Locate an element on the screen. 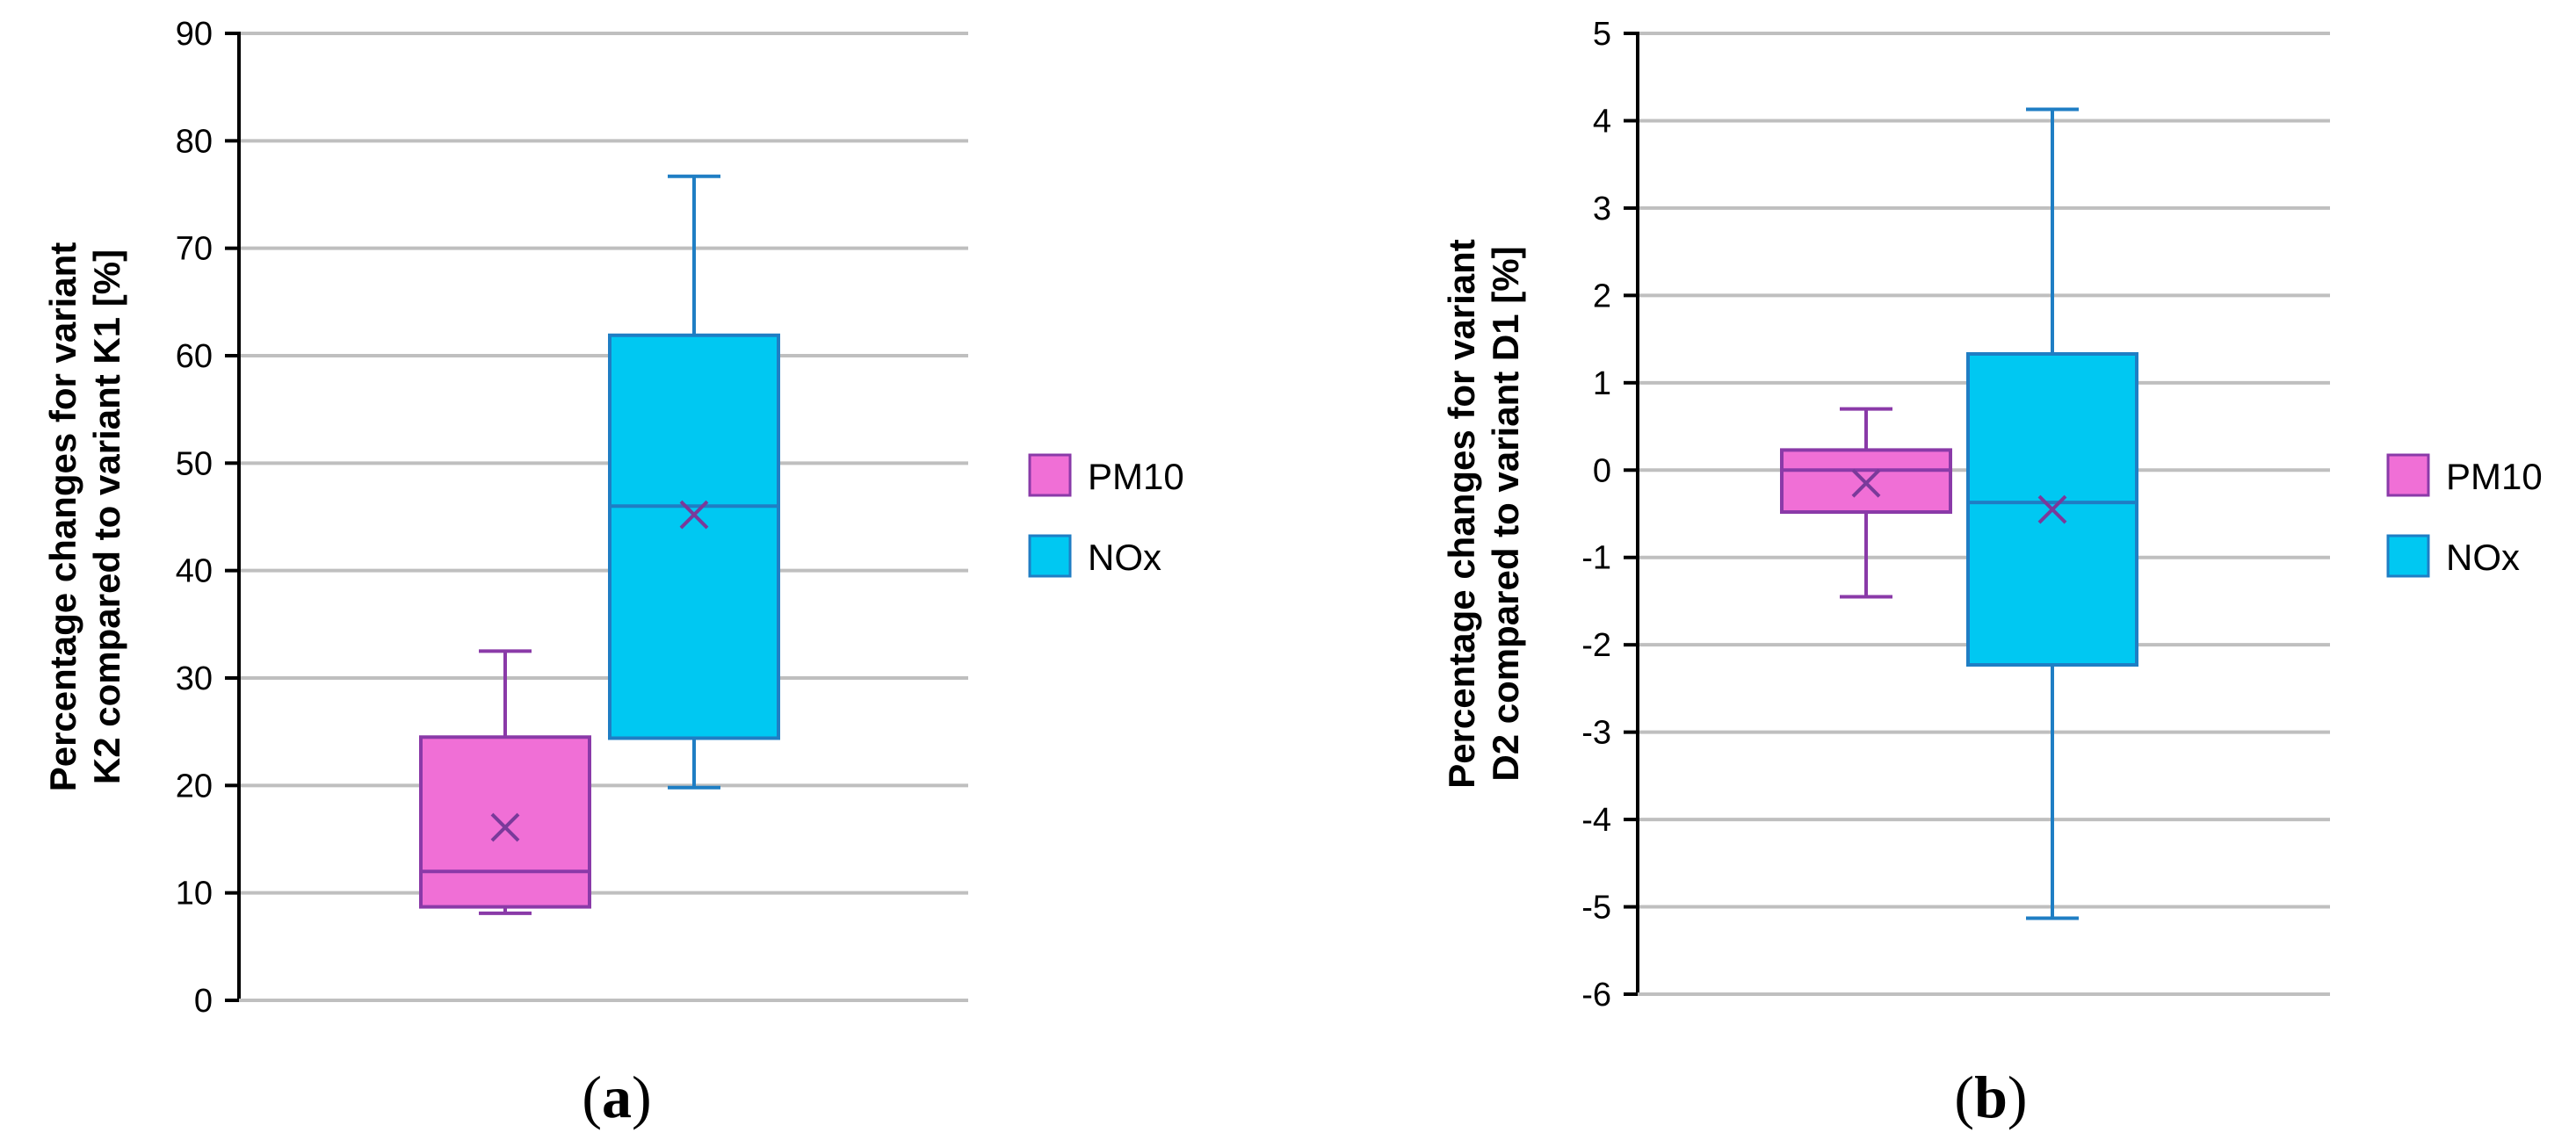 The image size is (2576, 1147). chart-b-y-axis-title-line: Percentage changes for variant is located at coordinates (1461, 514).